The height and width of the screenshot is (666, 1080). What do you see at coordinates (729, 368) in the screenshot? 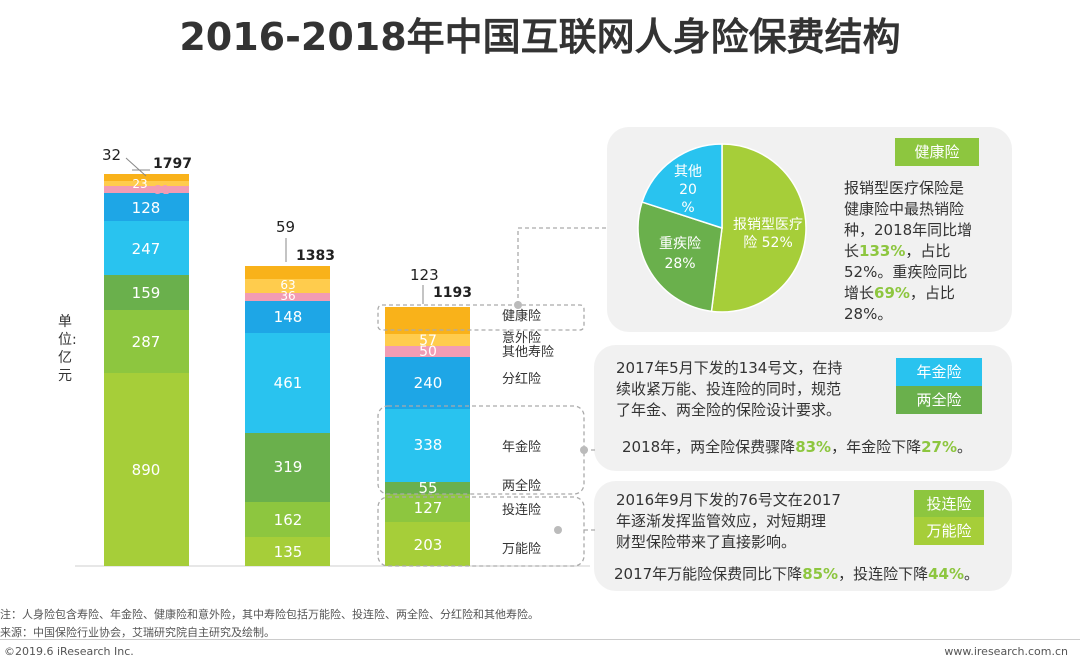
I see `annuity-line-1: 2017年5月下发的134号文，在持` at bounding box center [729, 368].